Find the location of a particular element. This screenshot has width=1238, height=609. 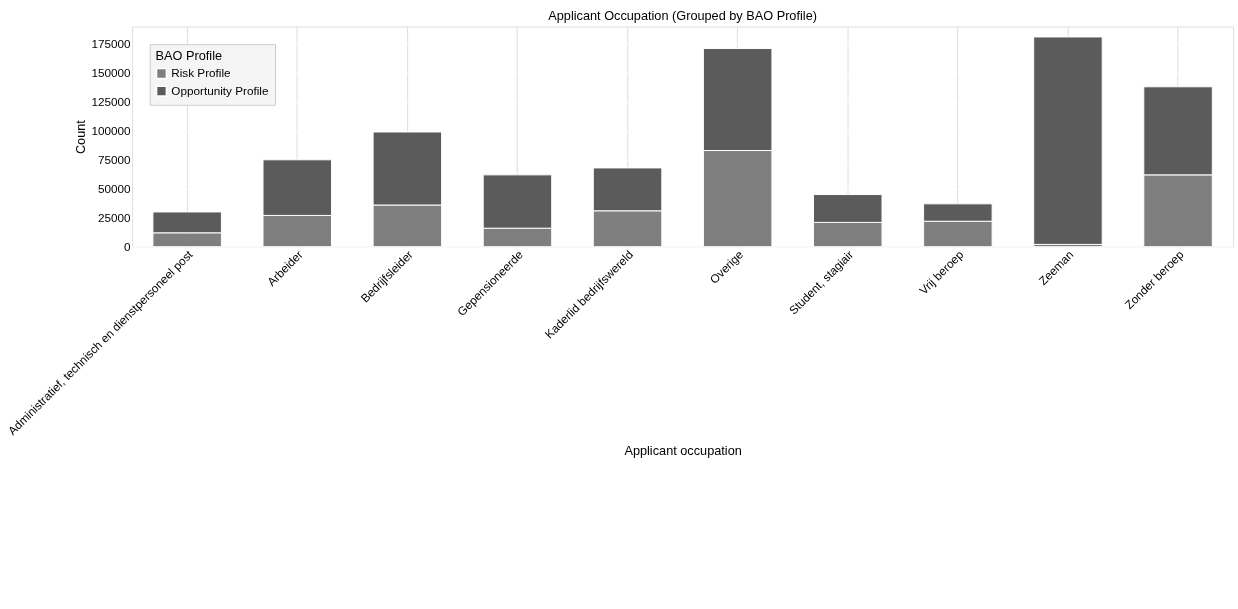

y-tick-label: 150000 is located at coordinates (111, 73).